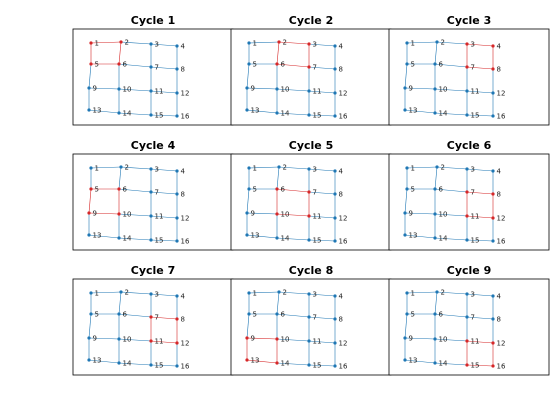  I want to click on node-label: 12, so click(343, 219).